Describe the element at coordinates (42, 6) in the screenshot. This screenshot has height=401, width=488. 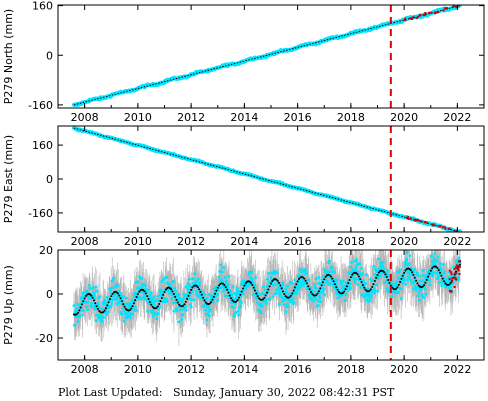
I see `y-tick-label: 160` at that location.